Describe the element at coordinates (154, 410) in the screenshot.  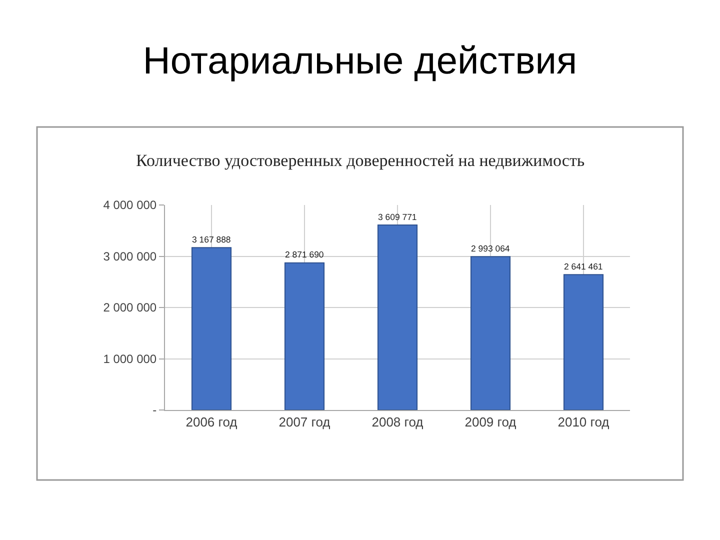
I see `y-tick-label: -` at that location.